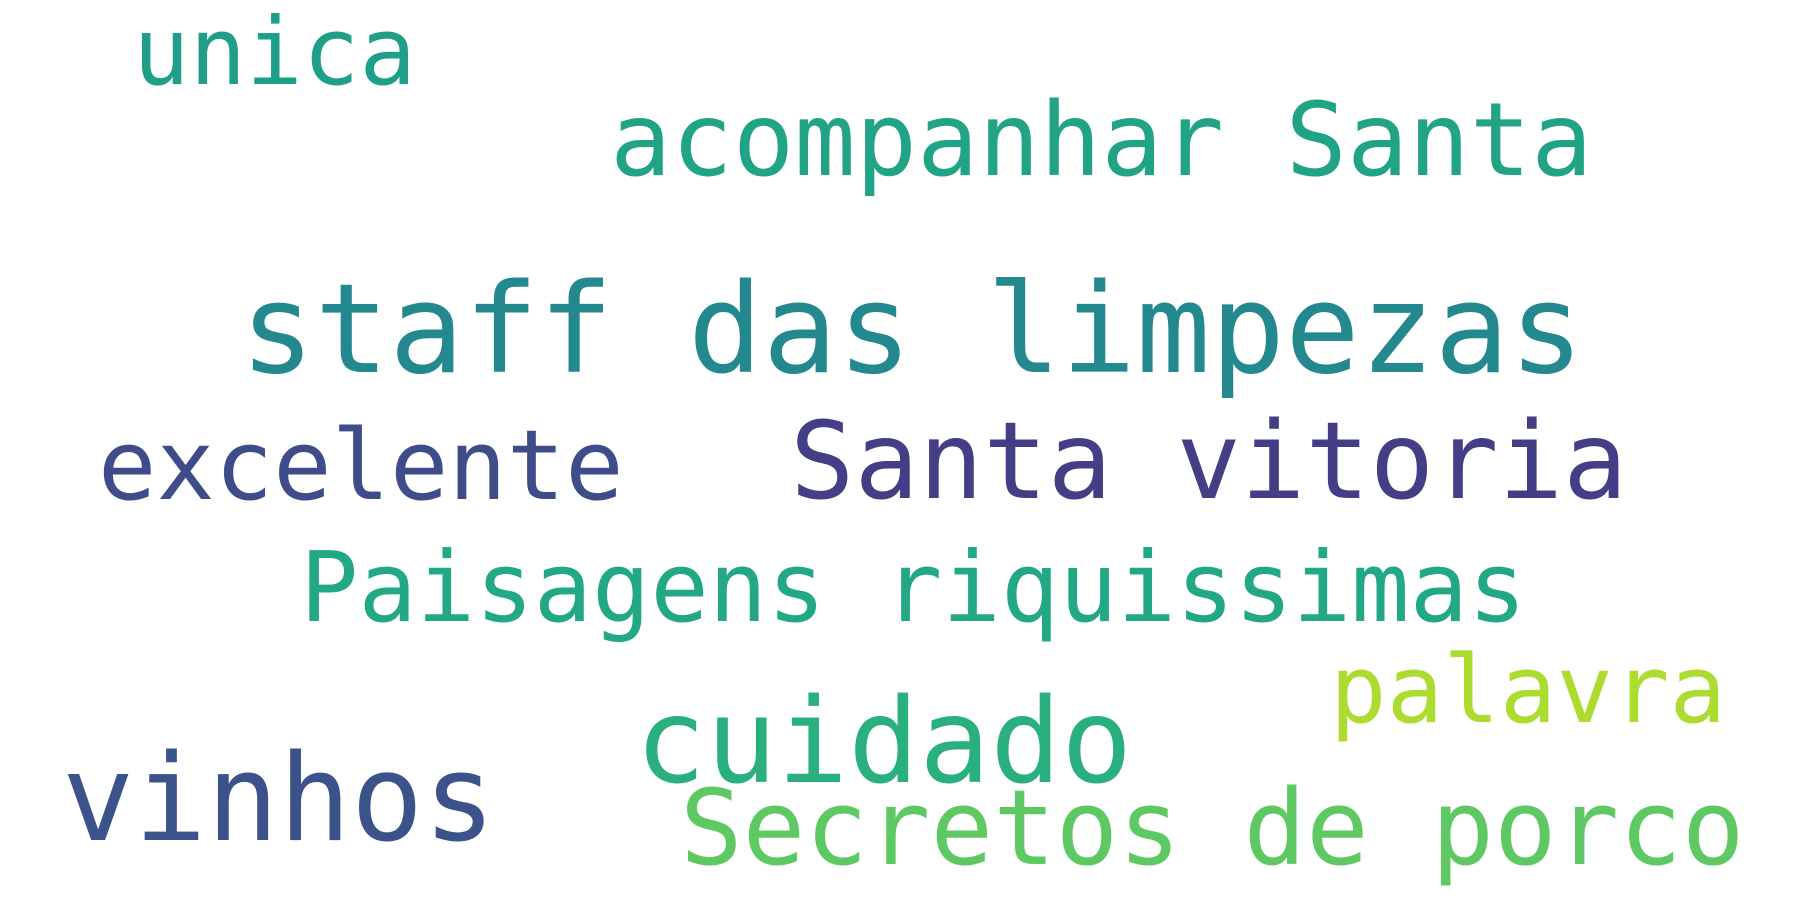  Describe the element at coordinates (1101, 140) in the screenshot. I see `word-acompanhar-santa: acompanhar Santa` at that location.